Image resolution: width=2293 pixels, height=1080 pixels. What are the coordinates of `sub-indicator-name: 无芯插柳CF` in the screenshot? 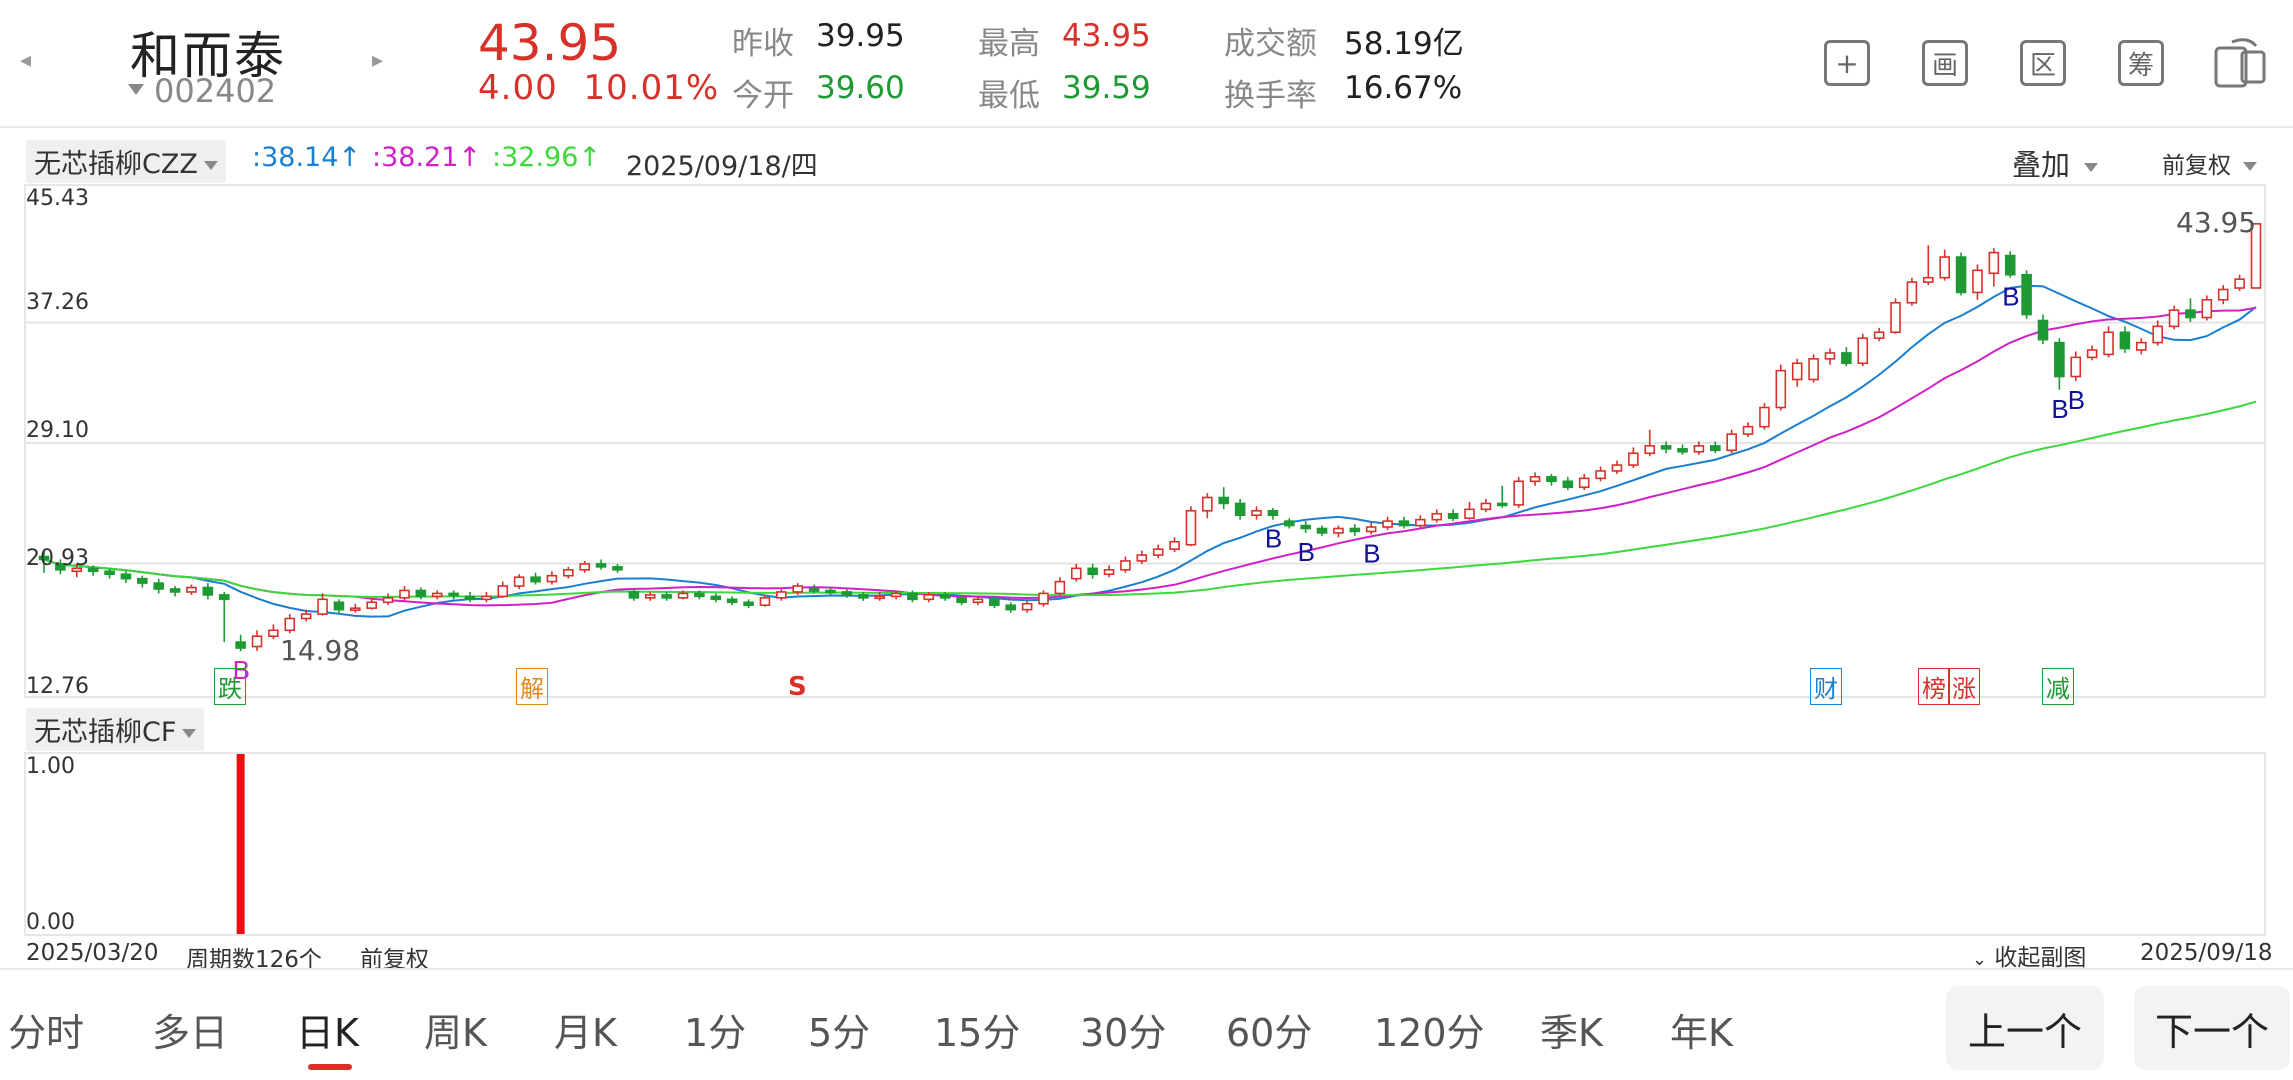 It's located at (105, 732).